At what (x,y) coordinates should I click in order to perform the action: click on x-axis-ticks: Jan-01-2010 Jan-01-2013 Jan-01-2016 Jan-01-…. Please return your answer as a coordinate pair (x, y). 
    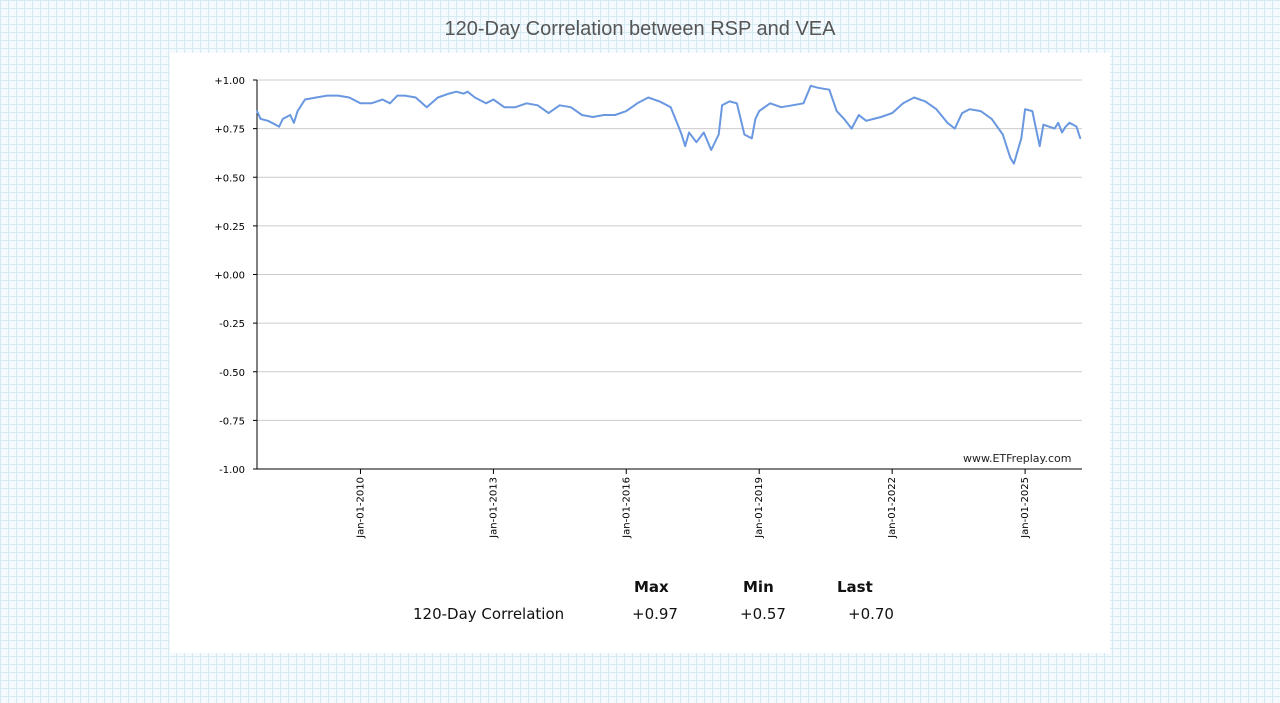
    Looking at the image, I should click on (693, 504).